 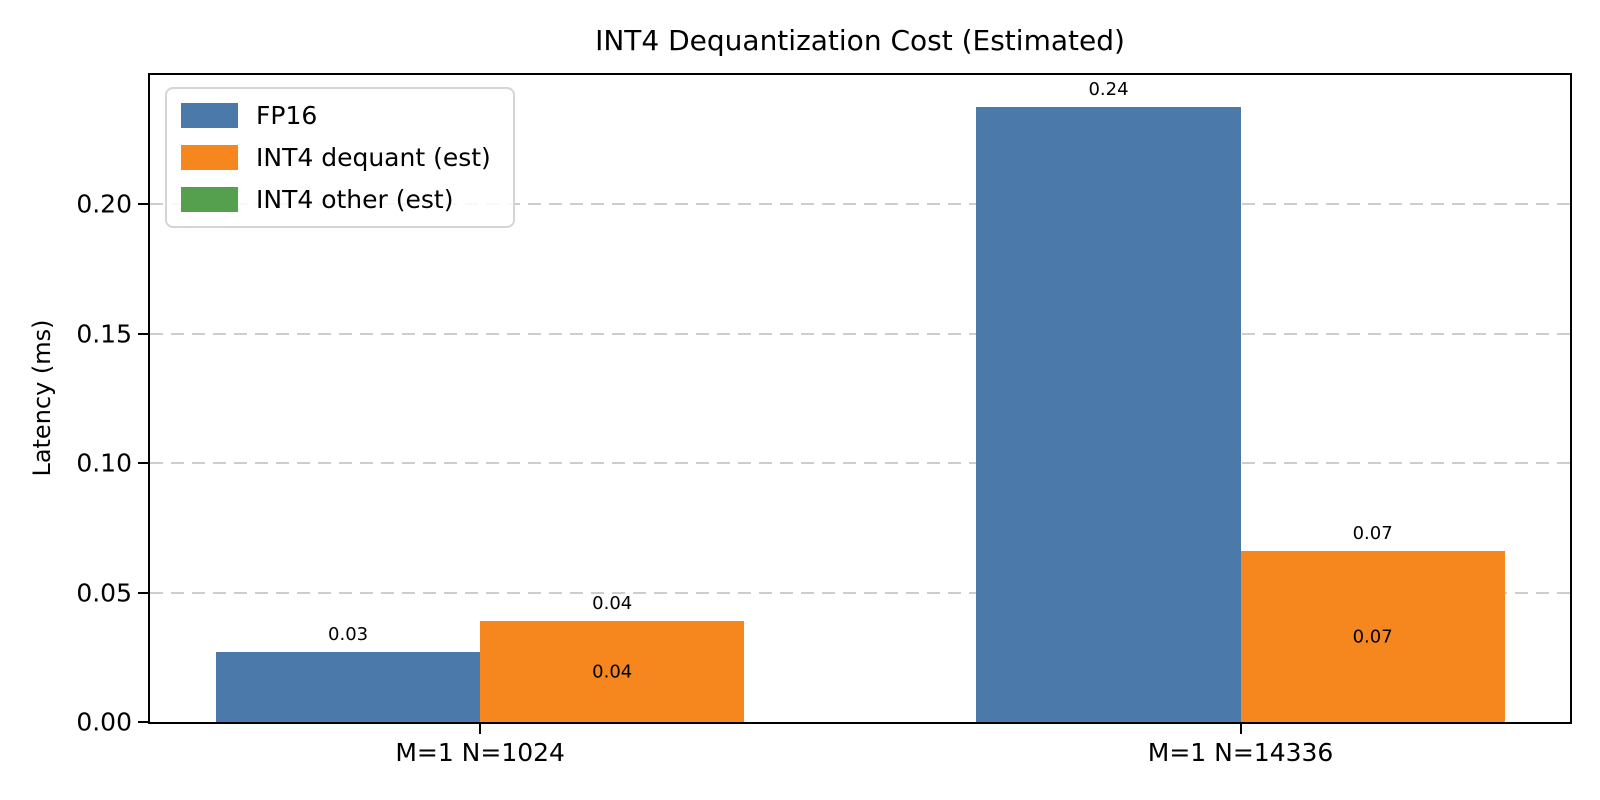 What do you see at coordinates (1108, 90) in the screenshot?
I see `bar-value-label: 0.24` at bounding box center [1108, 90].